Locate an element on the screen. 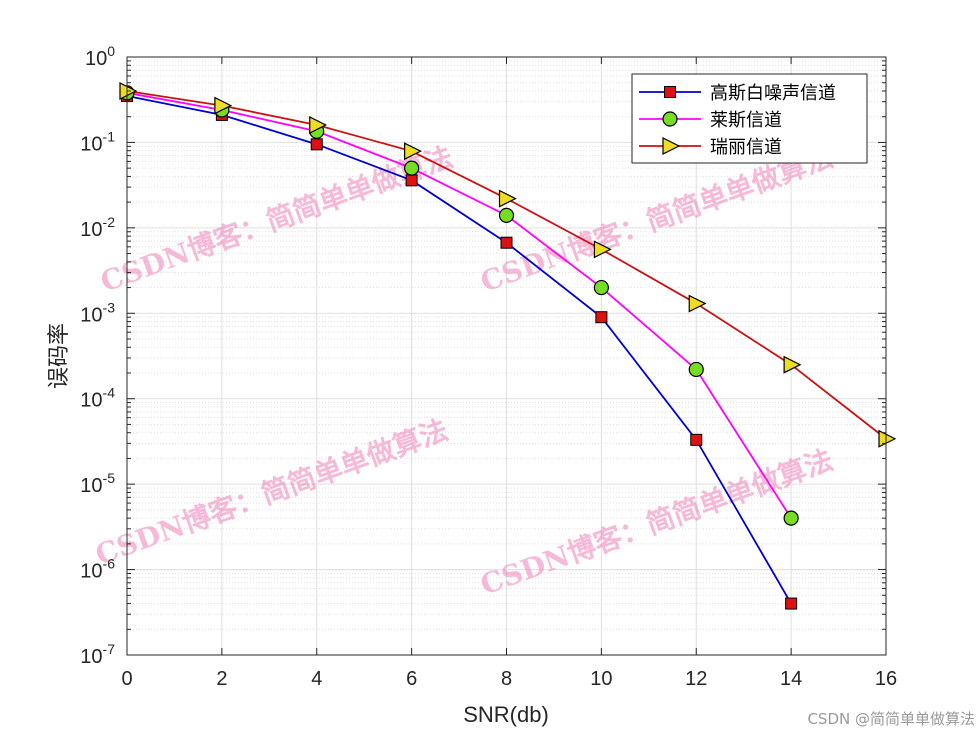 The height and width of the screenshot is (735, 980). y-tick-label: 10⁻³ is located at coordinates (97, 312).